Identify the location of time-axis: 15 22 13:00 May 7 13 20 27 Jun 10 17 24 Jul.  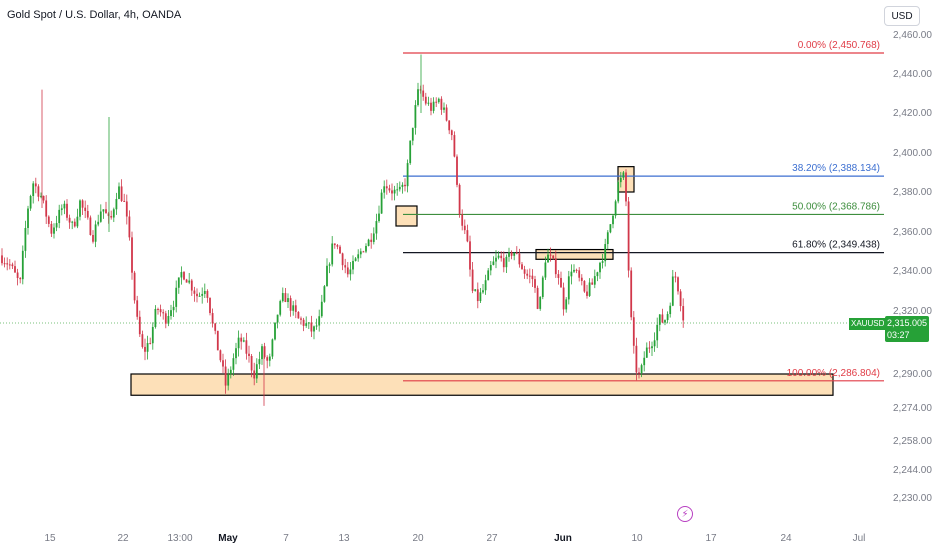
(454, 538).